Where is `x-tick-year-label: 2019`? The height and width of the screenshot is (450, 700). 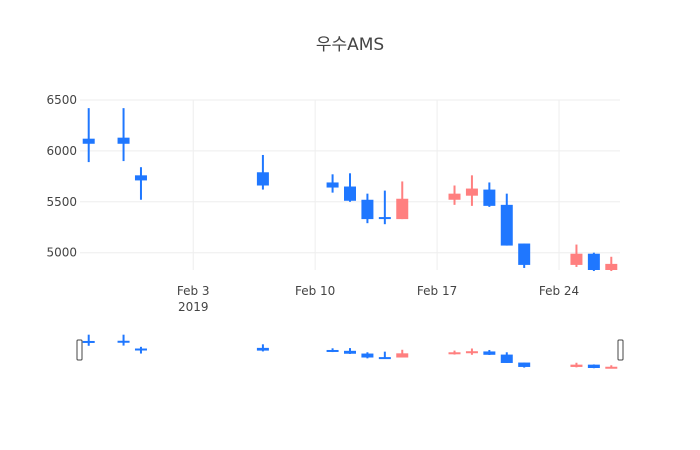
x-tick-year-label: 2019 is located at coordinates (193, 307).